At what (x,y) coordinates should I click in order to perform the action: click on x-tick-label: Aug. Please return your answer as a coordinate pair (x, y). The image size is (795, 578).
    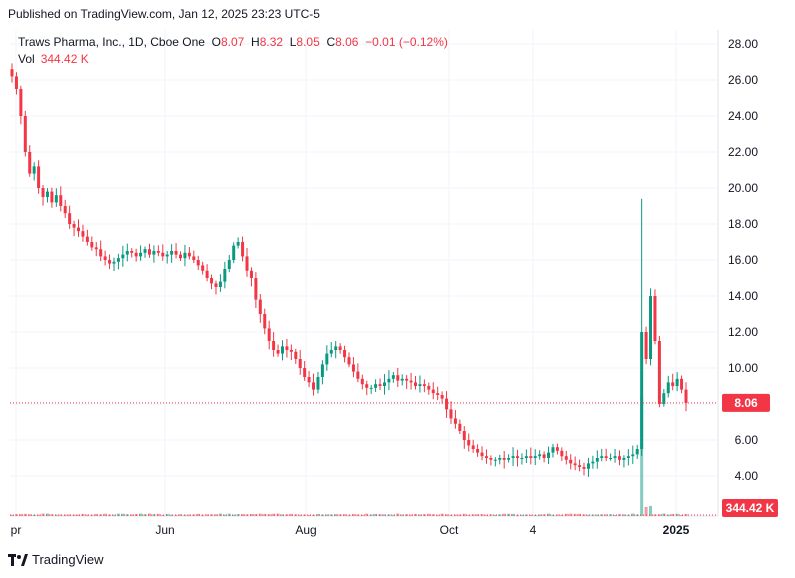
    Looking at the image, I should click on (305, 530).